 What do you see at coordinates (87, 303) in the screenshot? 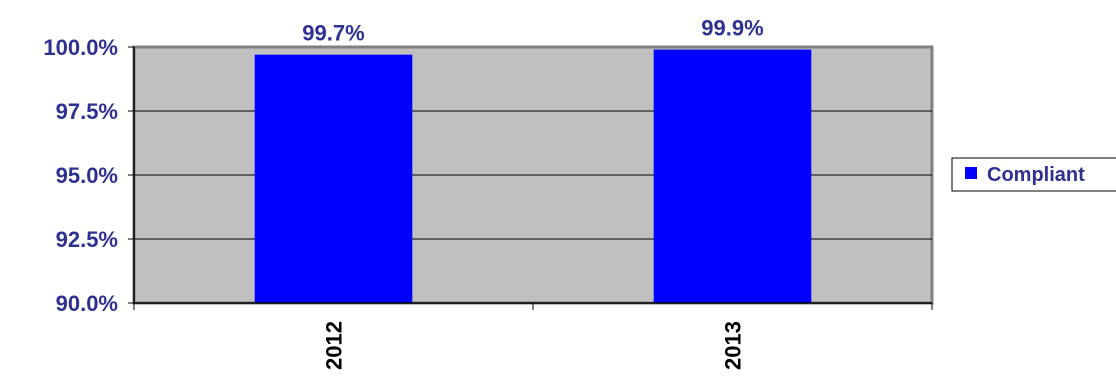
I see `y-tick-label: 90.0%` at bounding box center [87, 303].